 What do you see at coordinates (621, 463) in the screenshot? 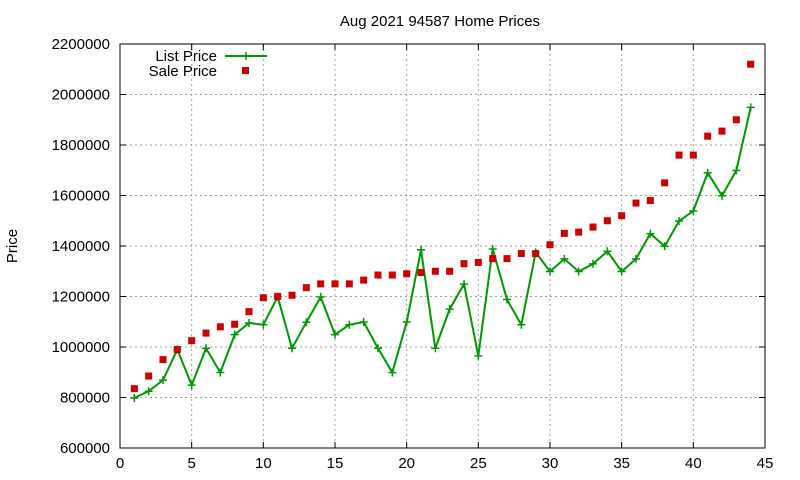
I see `x-tick-label: 35` at bounding box center [621, 463].